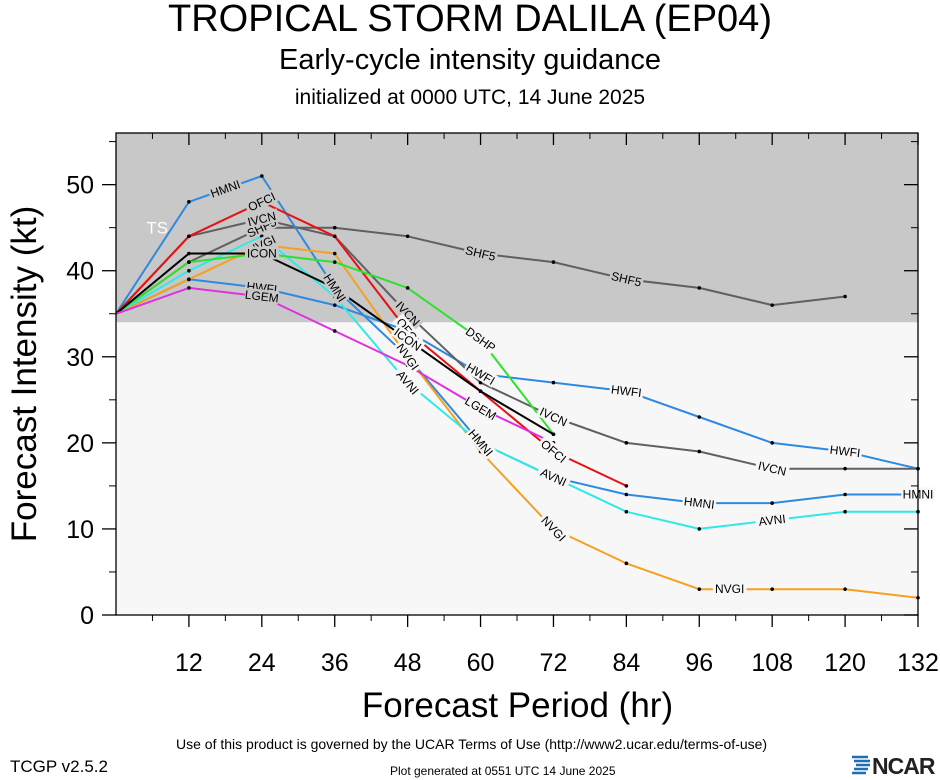 The width and height of the screenshot is (940, 780). Describe the element at coordinates (861, 765) in the screenshot. I see `ncar-logo-mark-icon` at that location.